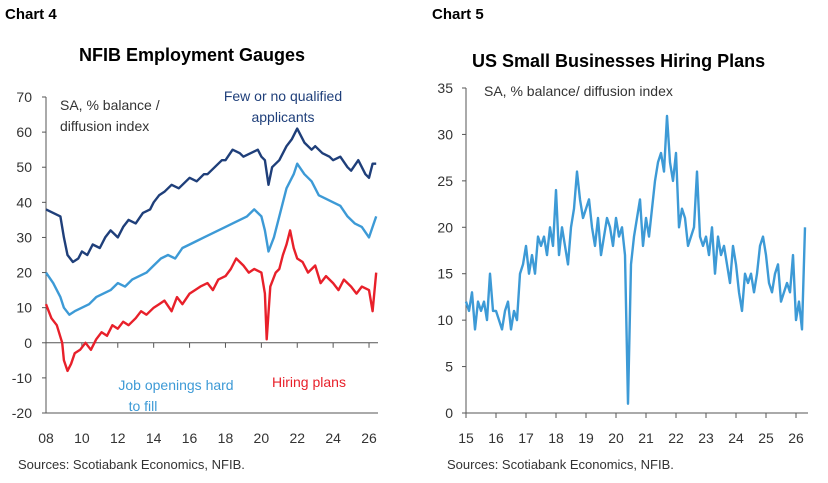 The image size is (828, 483). Describe the element at coordinates (578, 91) in the screenshot. I see `unit-note-line: SA, % balance/ diffusion index` at that location.